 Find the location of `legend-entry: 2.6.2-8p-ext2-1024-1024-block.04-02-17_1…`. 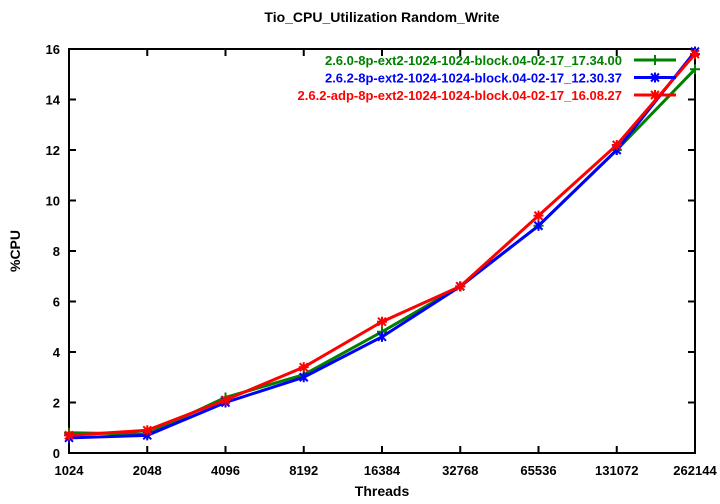

legend-entry: 2.6.2-8p-ext2-1024-1024-block.04-02-17_1… is located at coordinates (500, 78).